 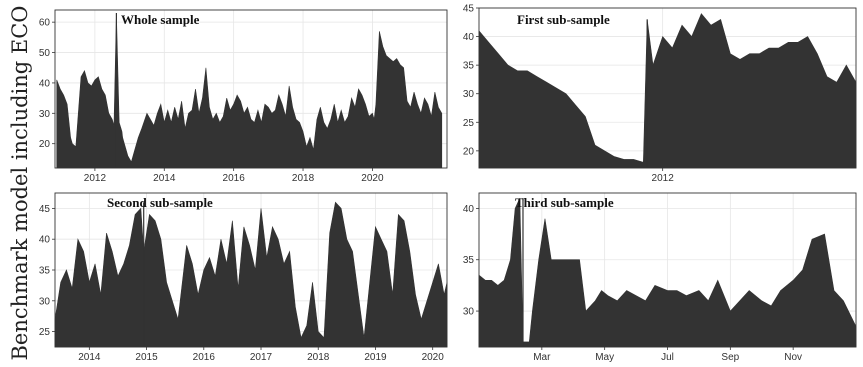 What do you see at coordinates (604, 357) in the screenshot?
I see `x-tick-label: May` at bounding box center [604, 357].